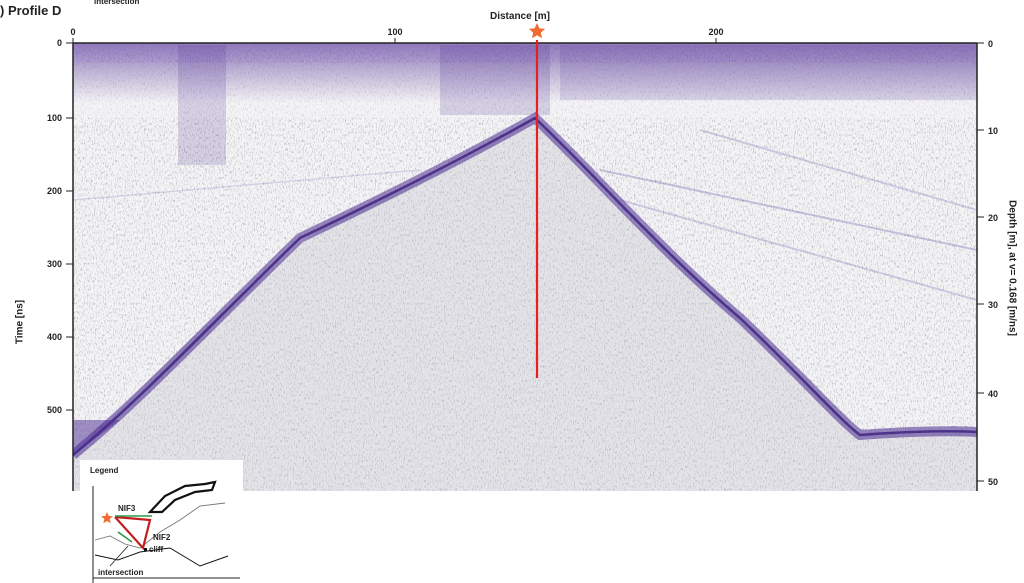  I want to click on y-right-tick-label: 0, so click(990, 44).